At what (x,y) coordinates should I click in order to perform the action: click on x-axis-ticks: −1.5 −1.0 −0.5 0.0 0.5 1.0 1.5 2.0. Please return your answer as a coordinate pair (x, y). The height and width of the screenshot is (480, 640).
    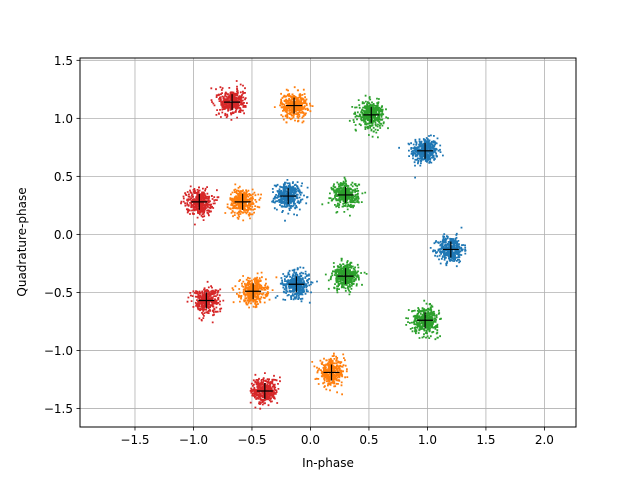
    Looking at the image, I should click on (337, 437).